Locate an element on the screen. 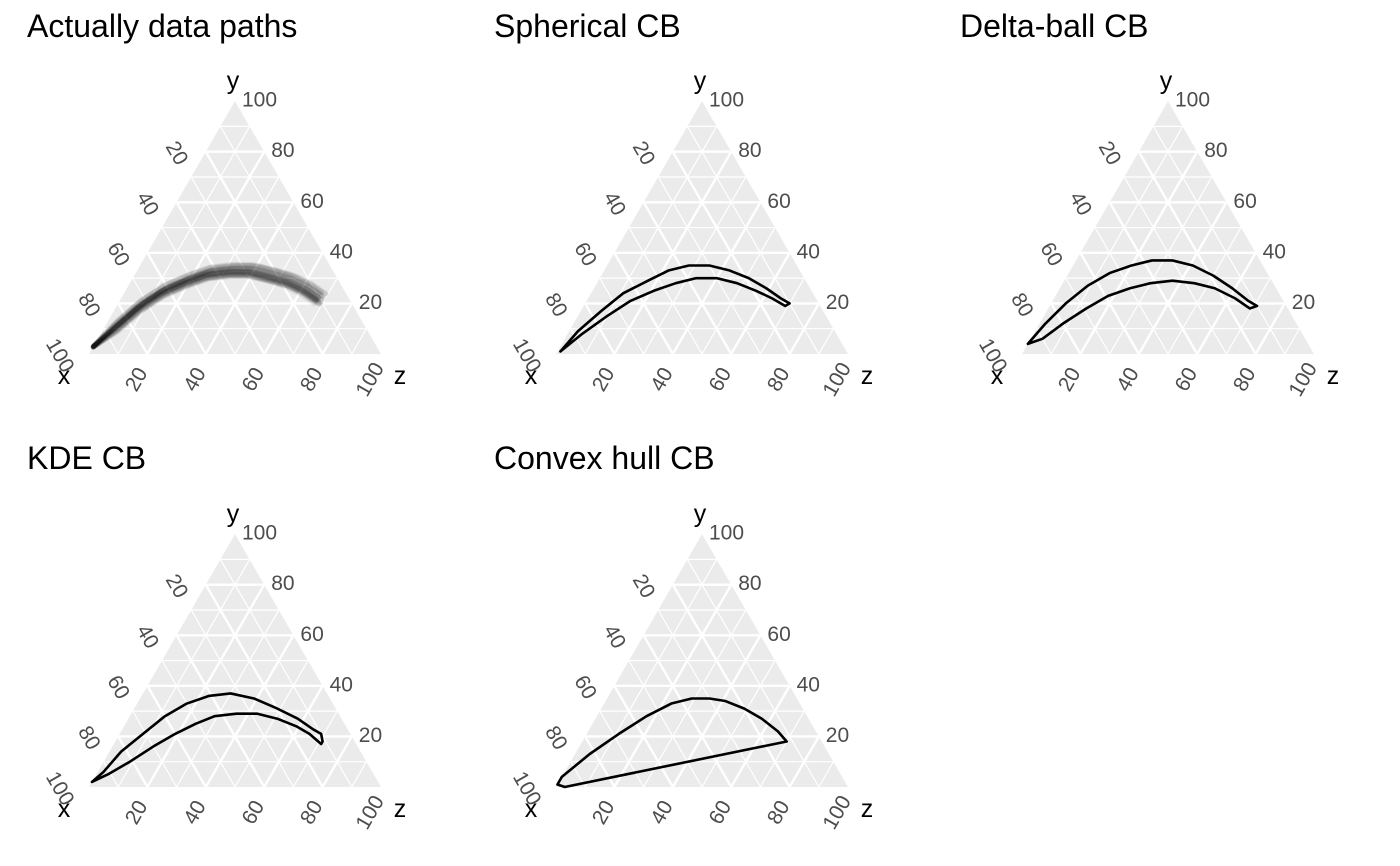 This screenshot has height=866, width=1400. confidence-band-outline is located at coordinates (675, 308).